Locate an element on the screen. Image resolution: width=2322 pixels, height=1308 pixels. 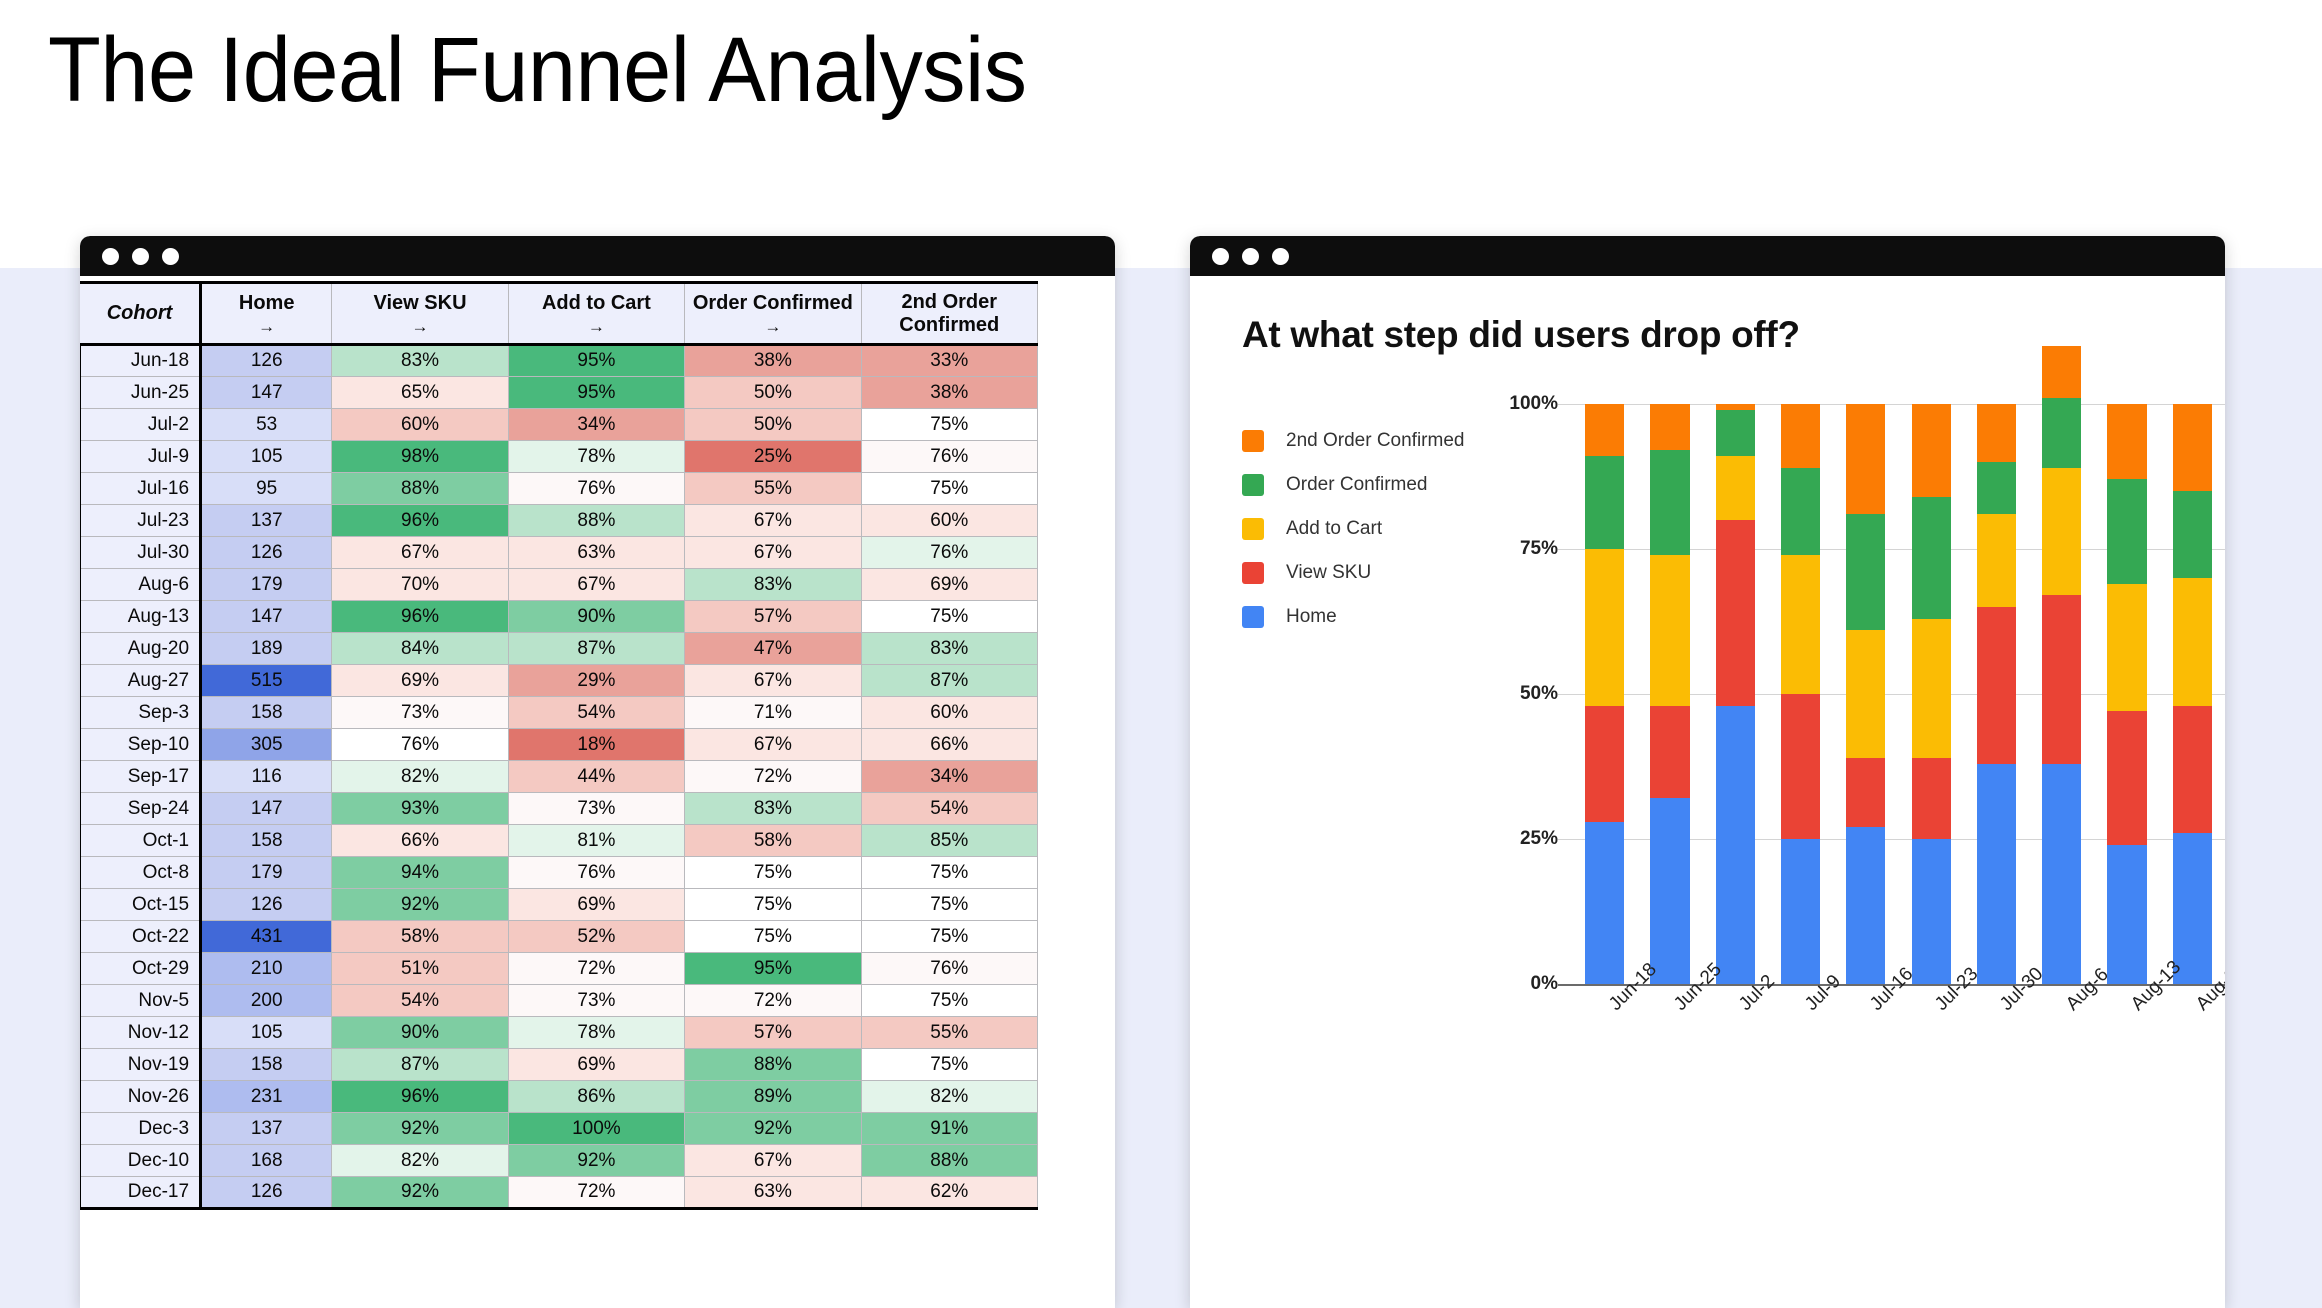
add-to-cart-cell: 78% is located at coordinates (596, 1032).